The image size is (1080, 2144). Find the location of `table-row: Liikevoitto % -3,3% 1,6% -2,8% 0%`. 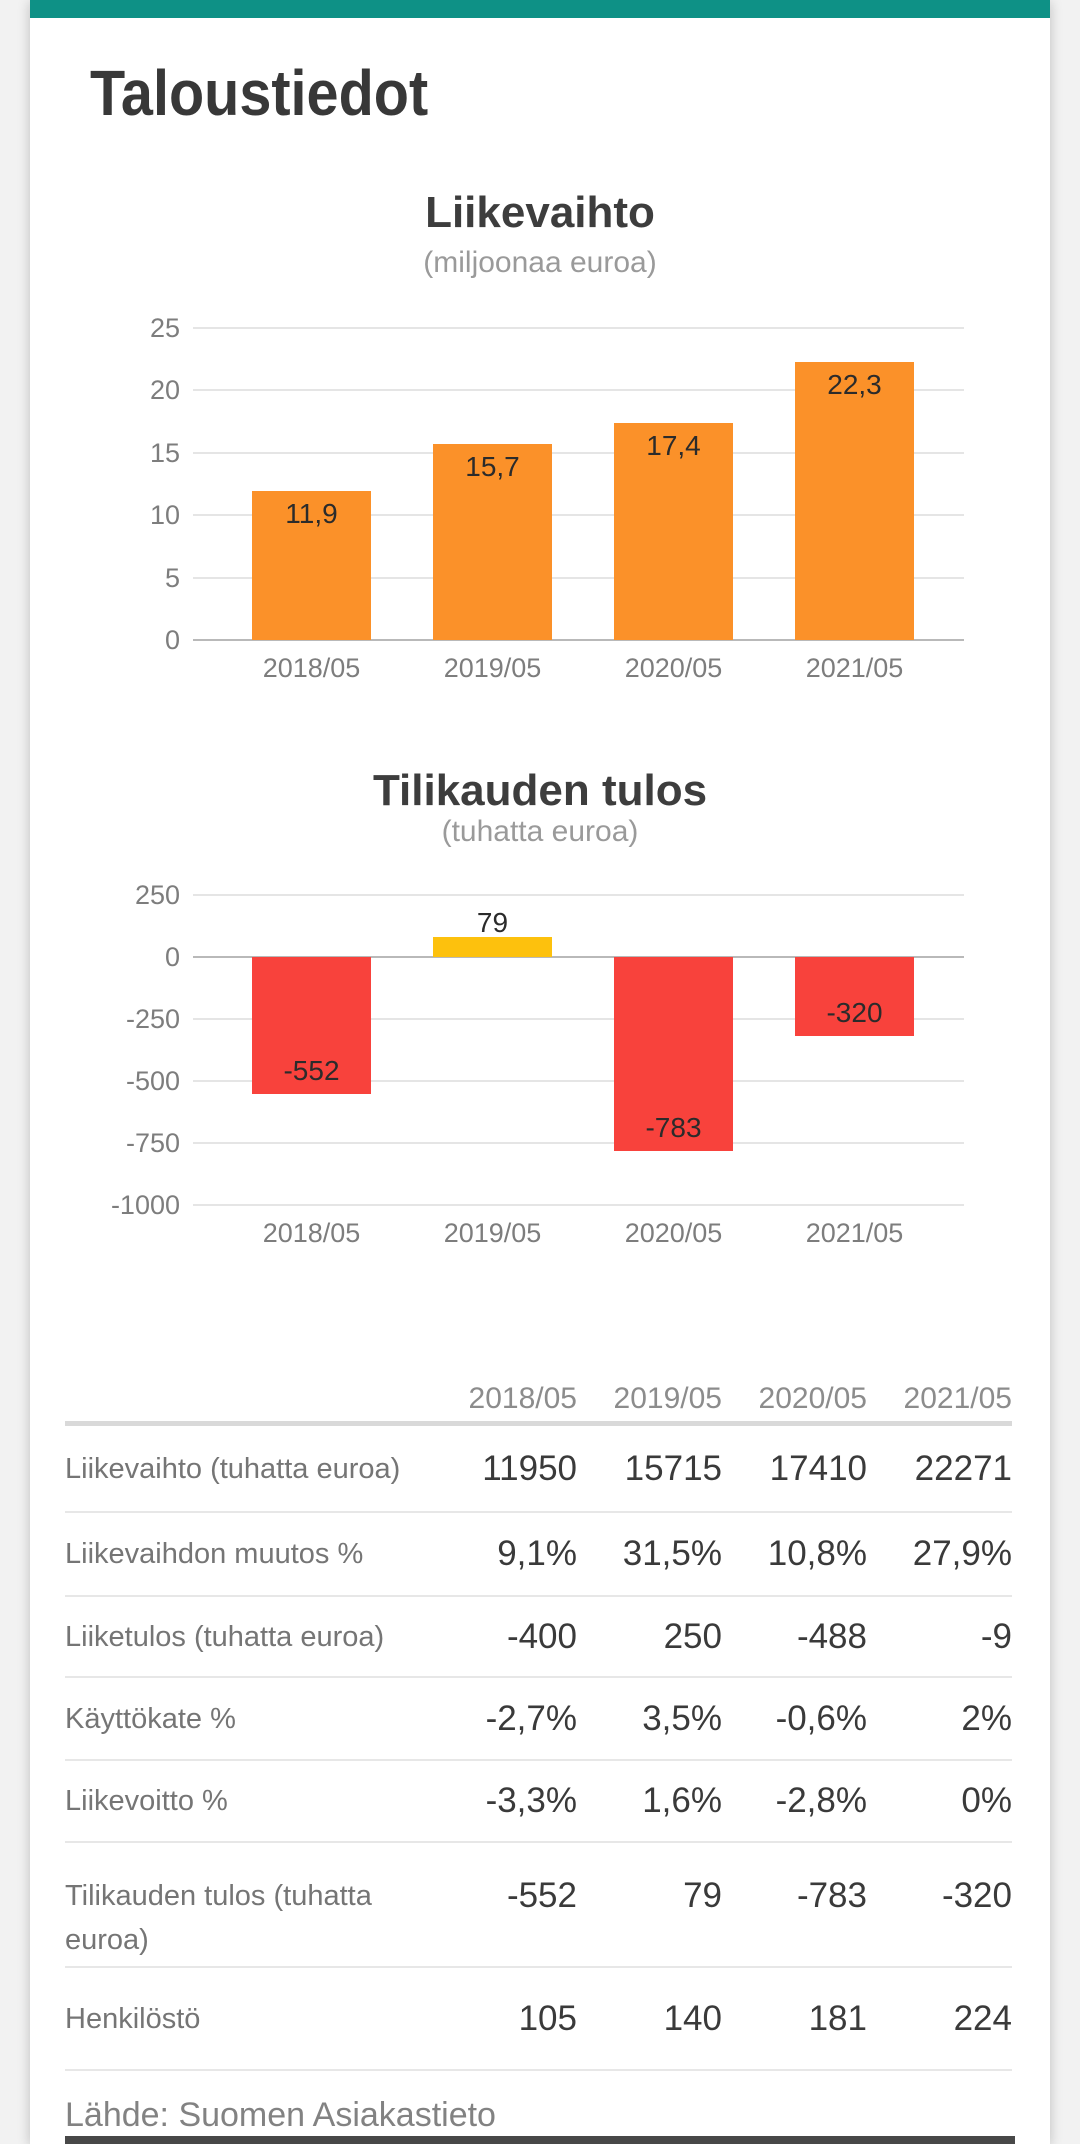

table-row: Liikevoitto % -3,3% 1,6% -2,8% 0% is located at coordinates (538, 1802).